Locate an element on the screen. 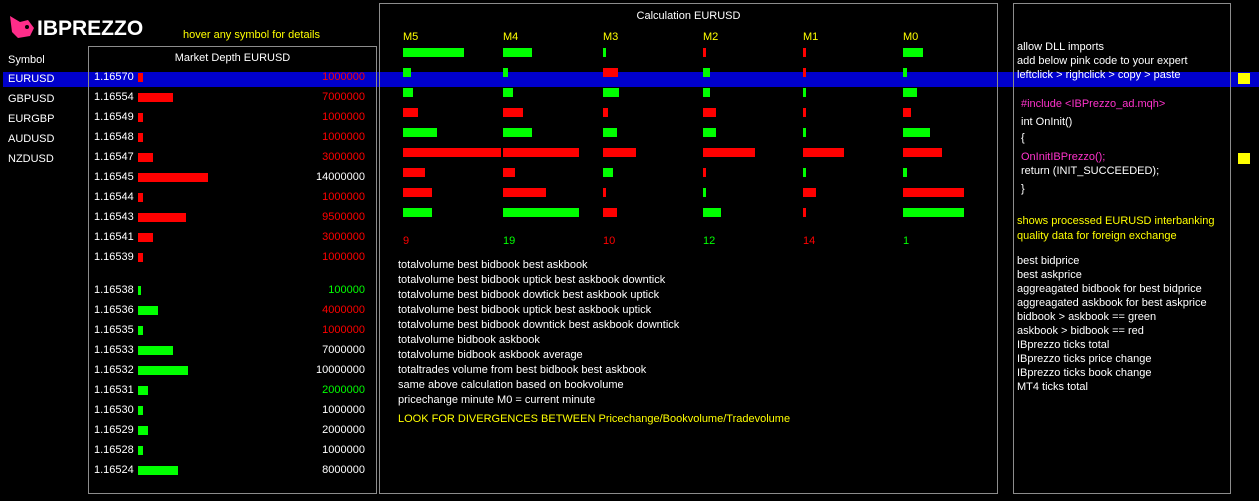  column-count: 9 is located at coordinates (406, 241).